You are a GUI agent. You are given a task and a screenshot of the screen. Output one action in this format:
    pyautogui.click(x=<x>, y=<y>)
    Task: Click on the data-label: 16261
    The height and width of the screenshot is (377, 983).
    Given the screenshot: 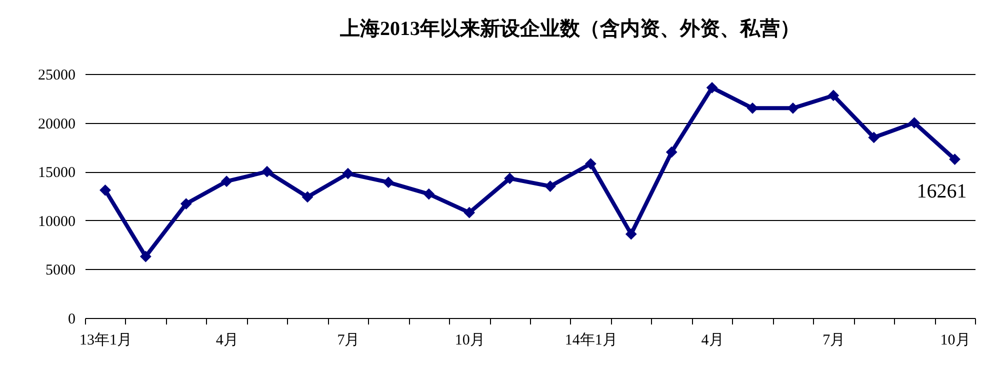 What is the action you would take?
    pyautogui.click(x=941, y=191)
    